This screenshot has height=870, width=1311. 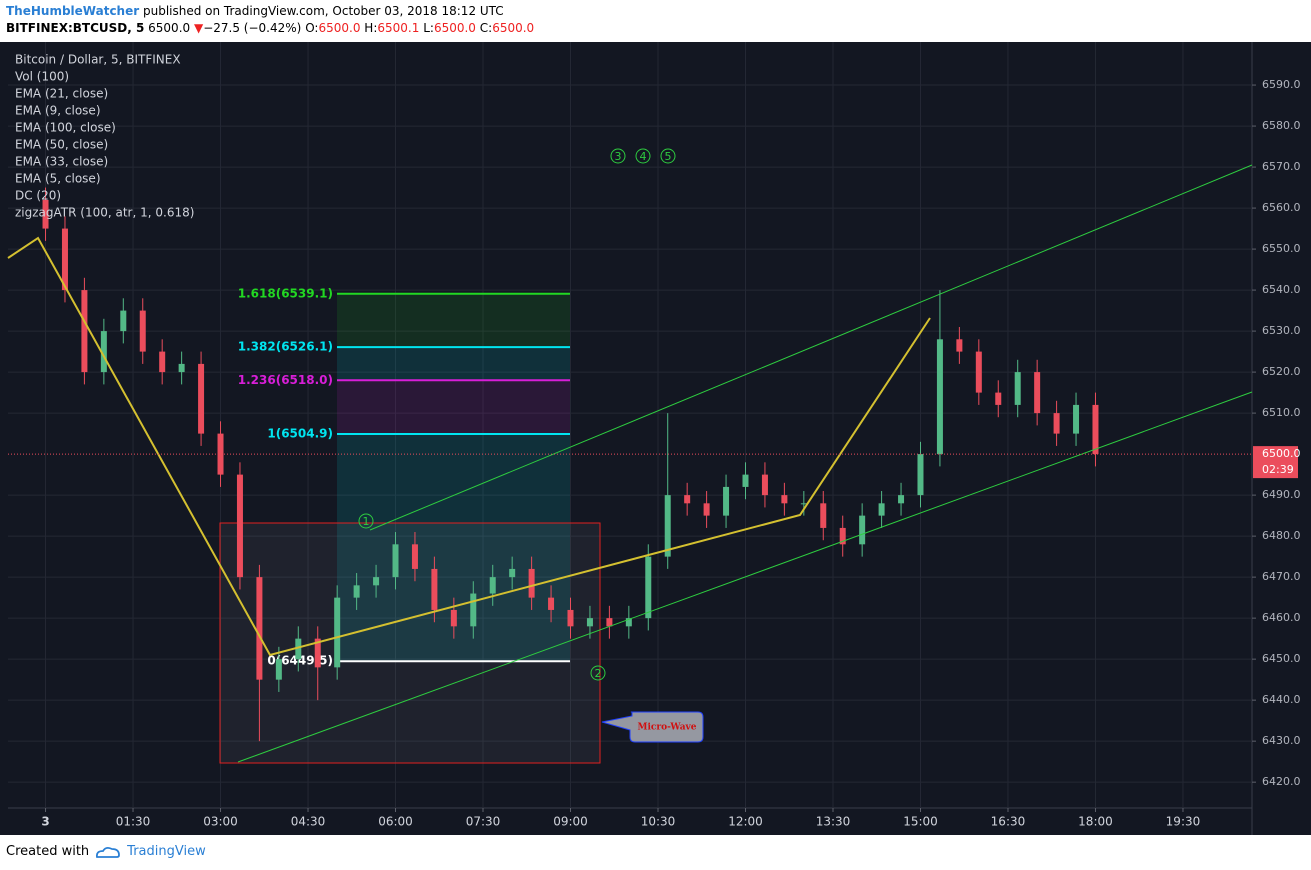 I want to click on footer: Created with TradingView, so click(x=106, y=851).